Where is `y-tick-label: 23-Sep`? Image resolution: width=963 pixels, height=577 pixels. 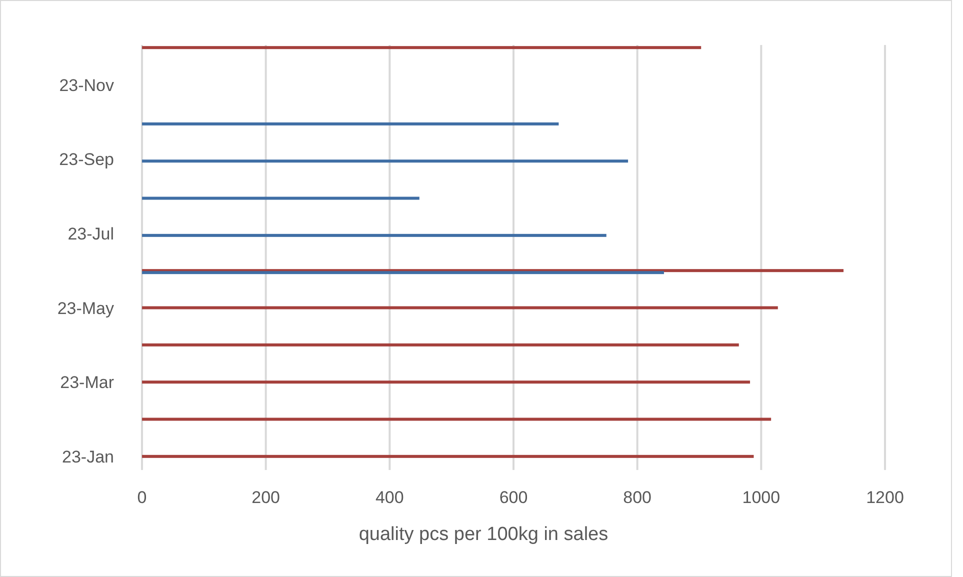
y-tick-label: 23-Sep is located at coordinates (86, 160).